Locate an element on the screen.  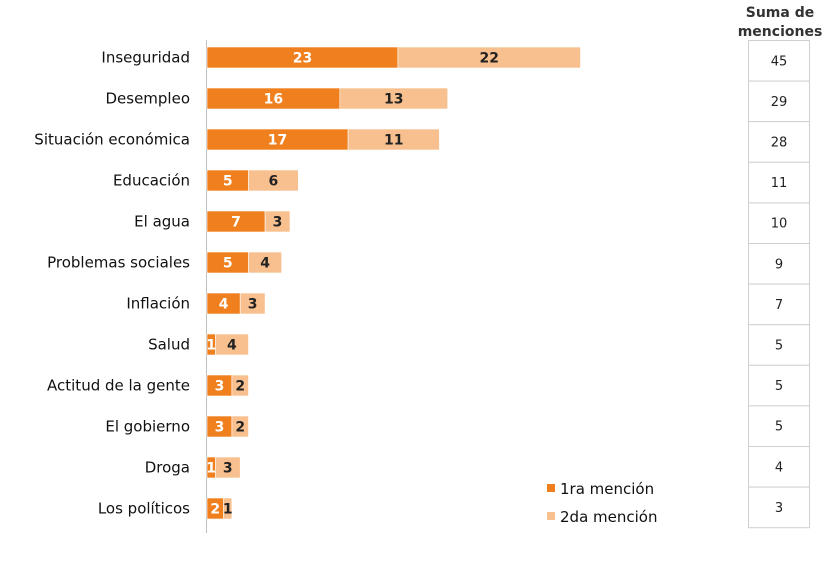
data-label: 6 is located at coordinates (274, 182).